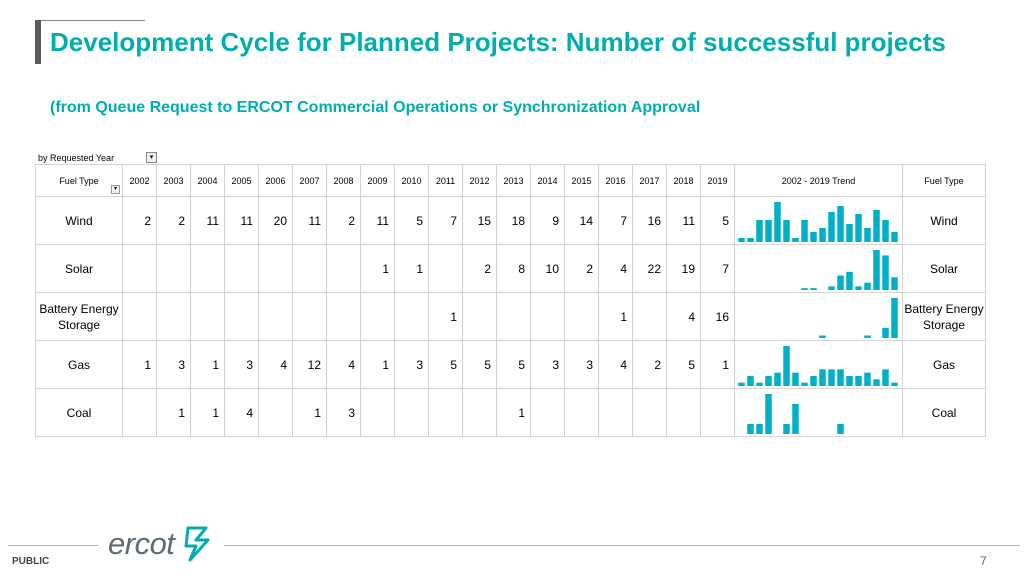 The height and width of the screenshot is (576, 1024). What do you see at coordinates (581, 180) in the screenshot?
I see `header-year: 2015` at bounding box center [581, 180].